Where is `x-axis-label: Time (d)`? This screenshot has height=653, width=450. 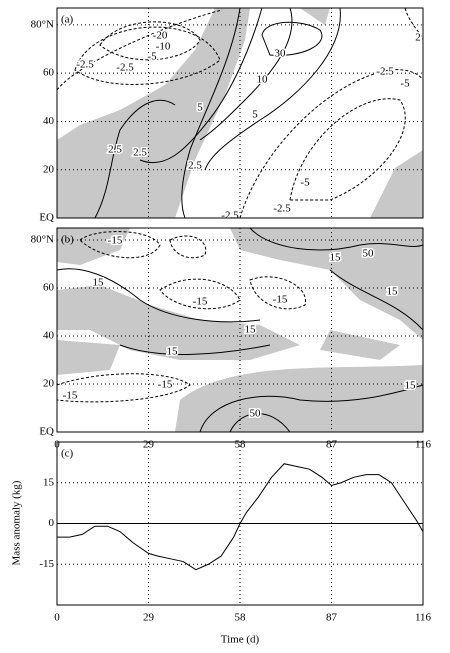 x-axis-label: Time (d) is located at coordinates (240, 640).